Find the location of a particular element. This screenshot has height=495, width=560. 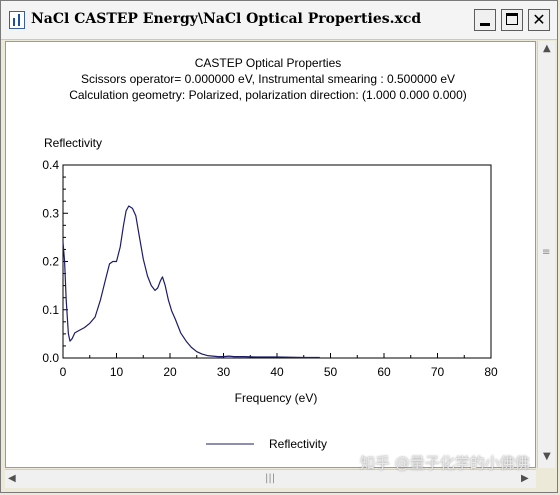

y-tick-label: 0.1 is located at coordinates (50, 310).